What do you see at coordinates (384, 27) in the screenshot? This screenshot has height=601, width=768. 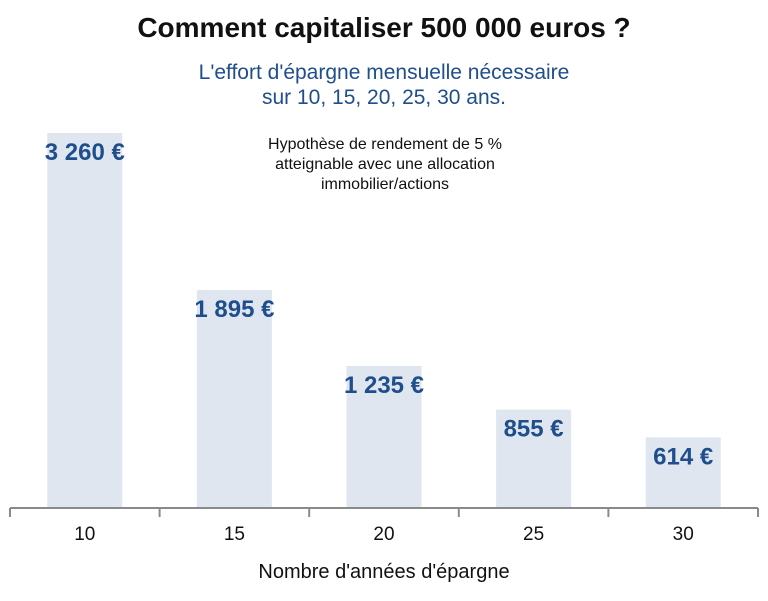 I see `chart-title: Comment capitaliser 500 000 euros ?` at bounding box center [384, 27].